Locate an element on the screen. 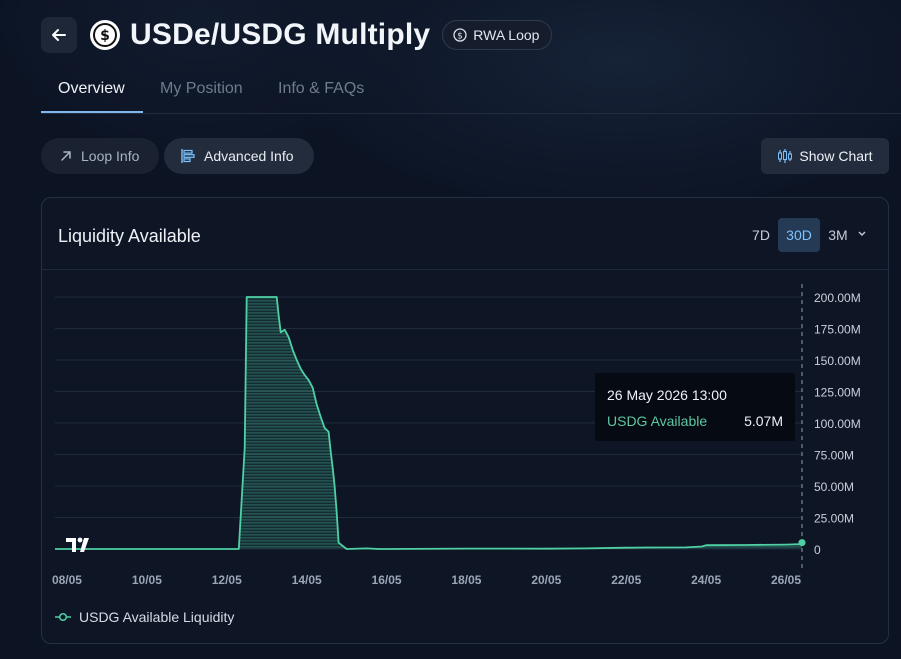  tab-my-position: My Position is located at coordinates (201, 88).